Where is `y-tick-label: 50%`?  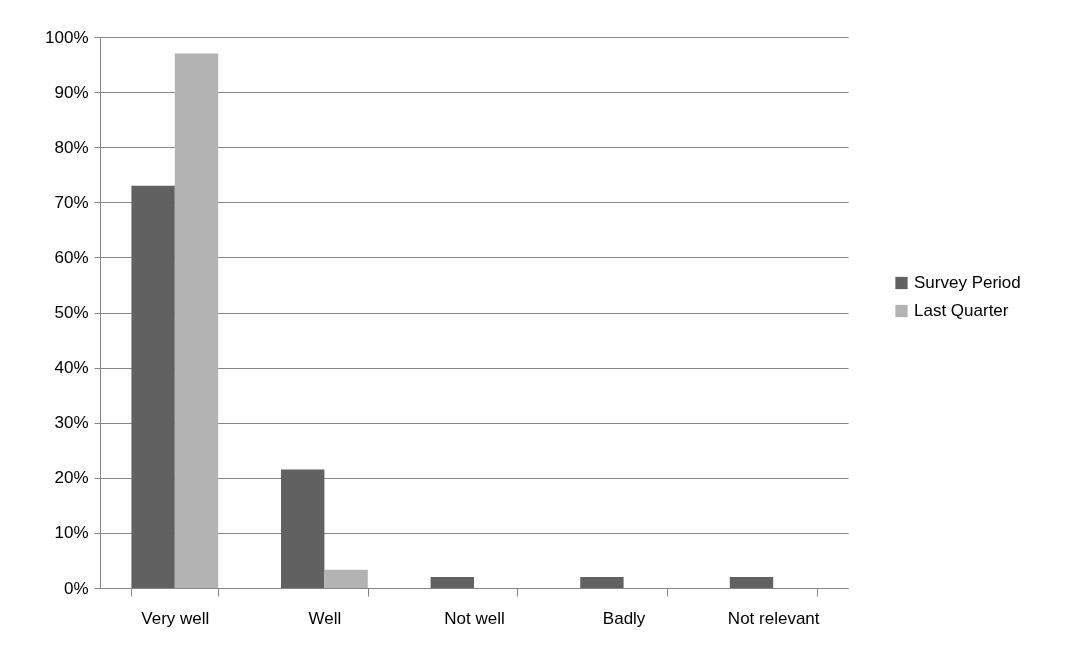
y-tick-label: 50% is located at coordinates (71, 312).